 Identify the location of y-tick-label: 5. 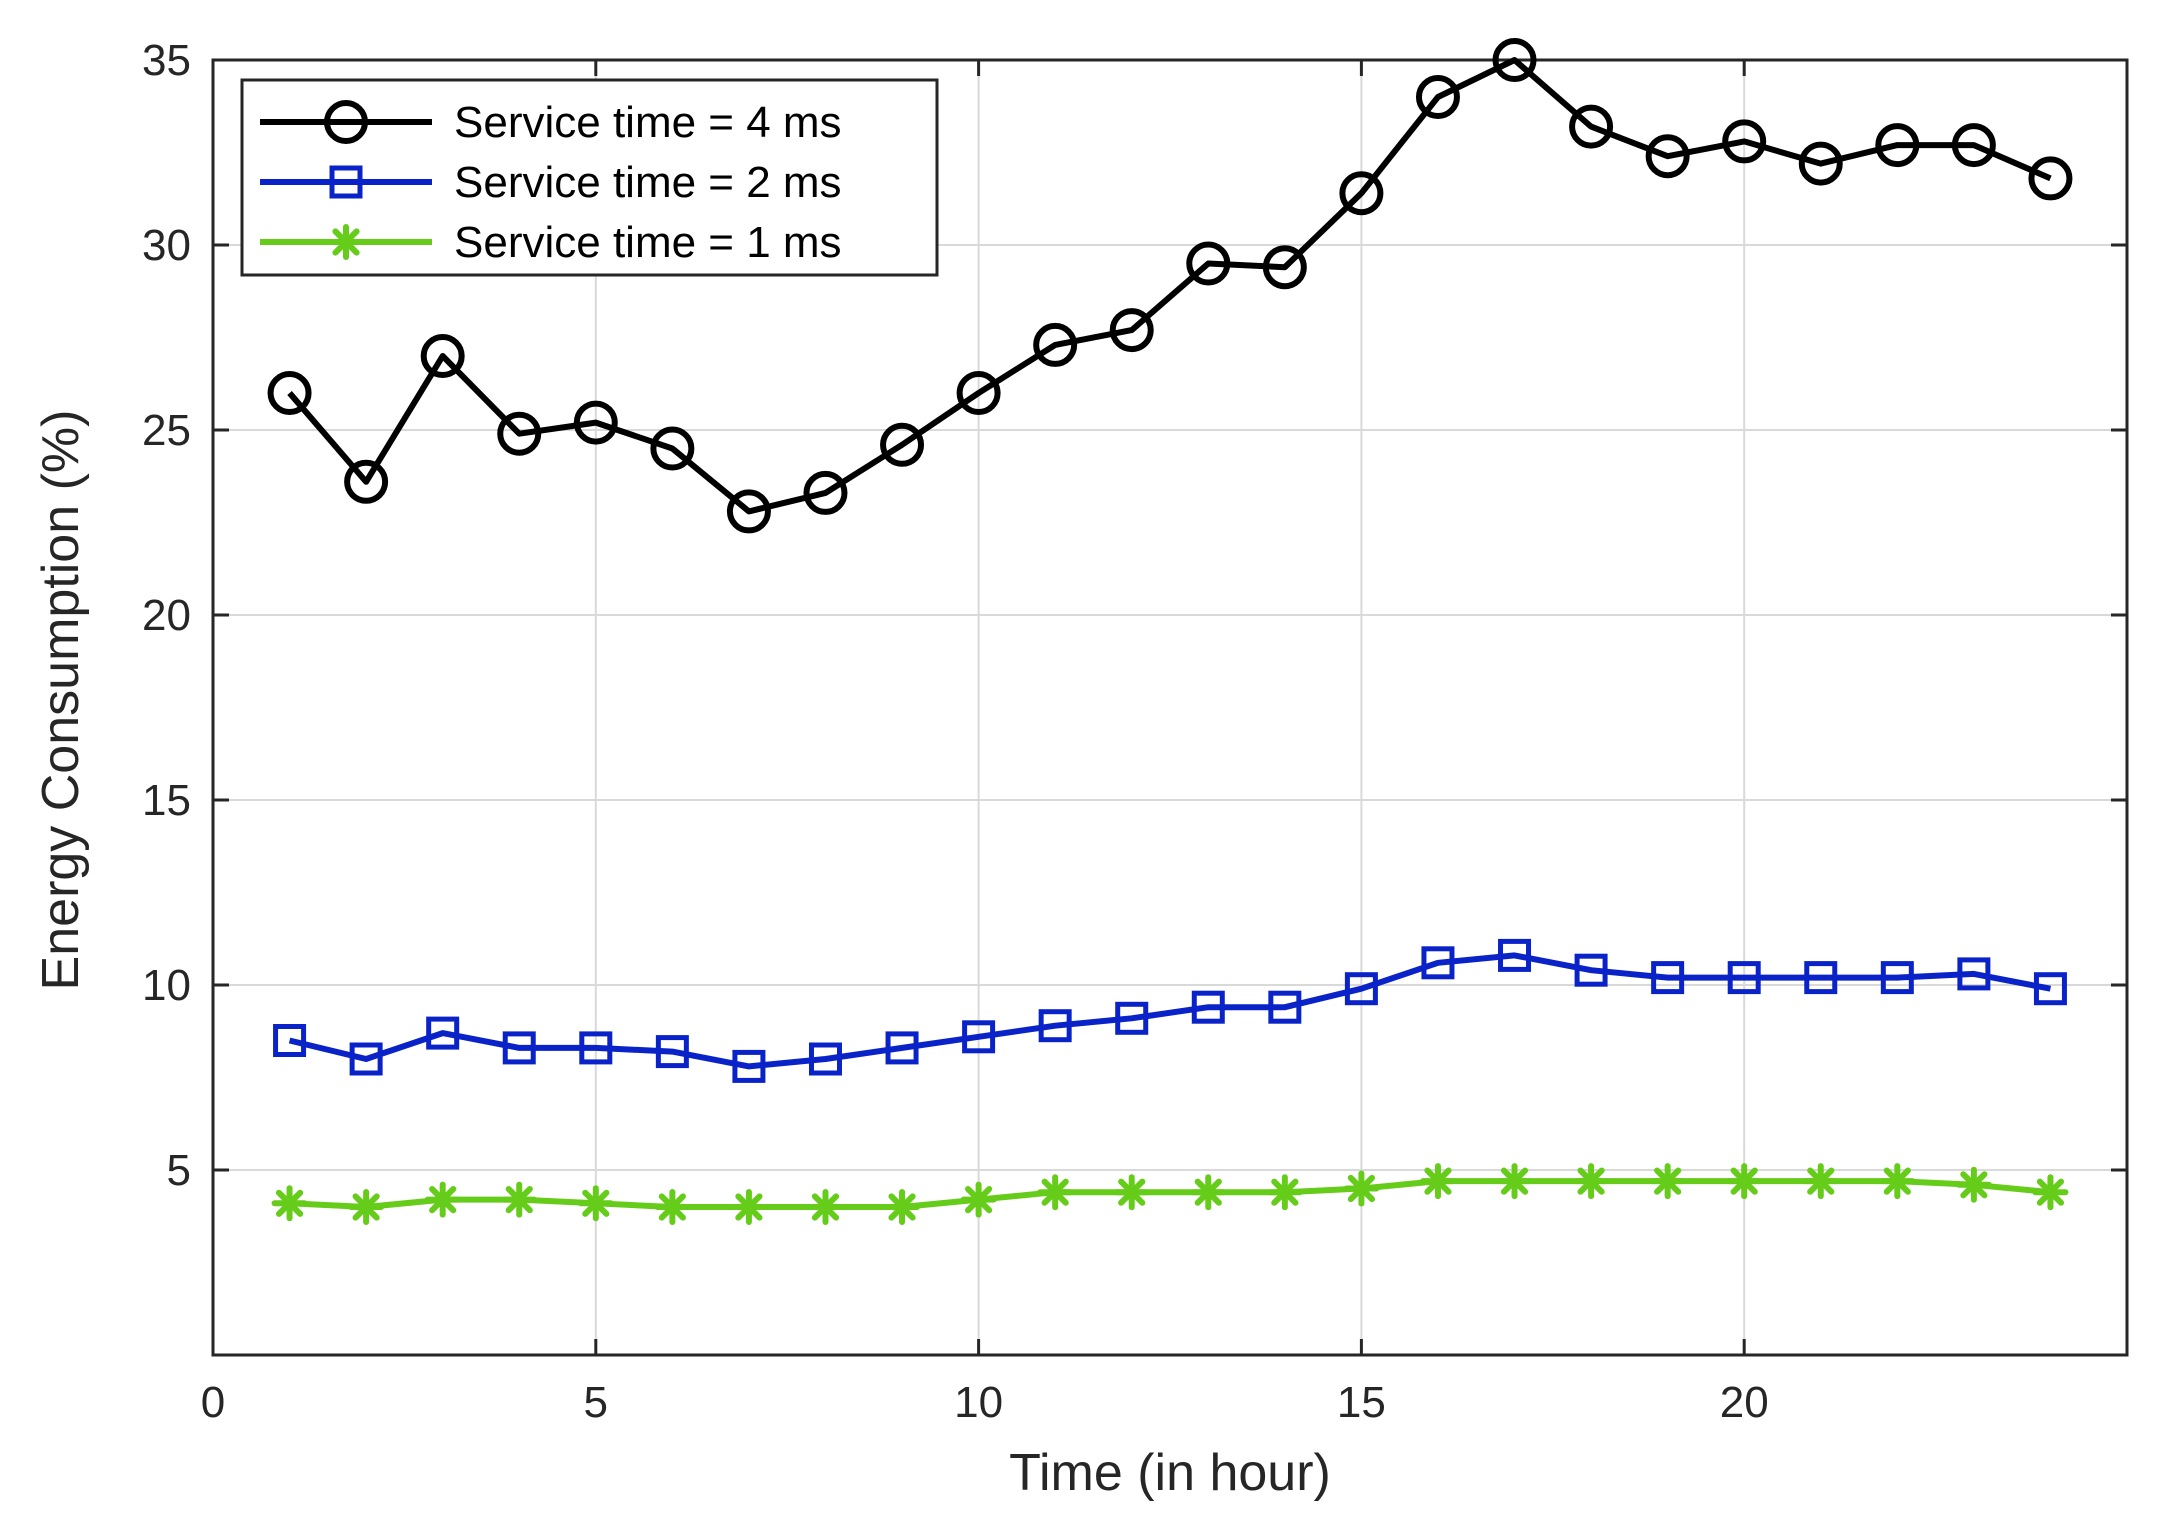
(179, 1170).